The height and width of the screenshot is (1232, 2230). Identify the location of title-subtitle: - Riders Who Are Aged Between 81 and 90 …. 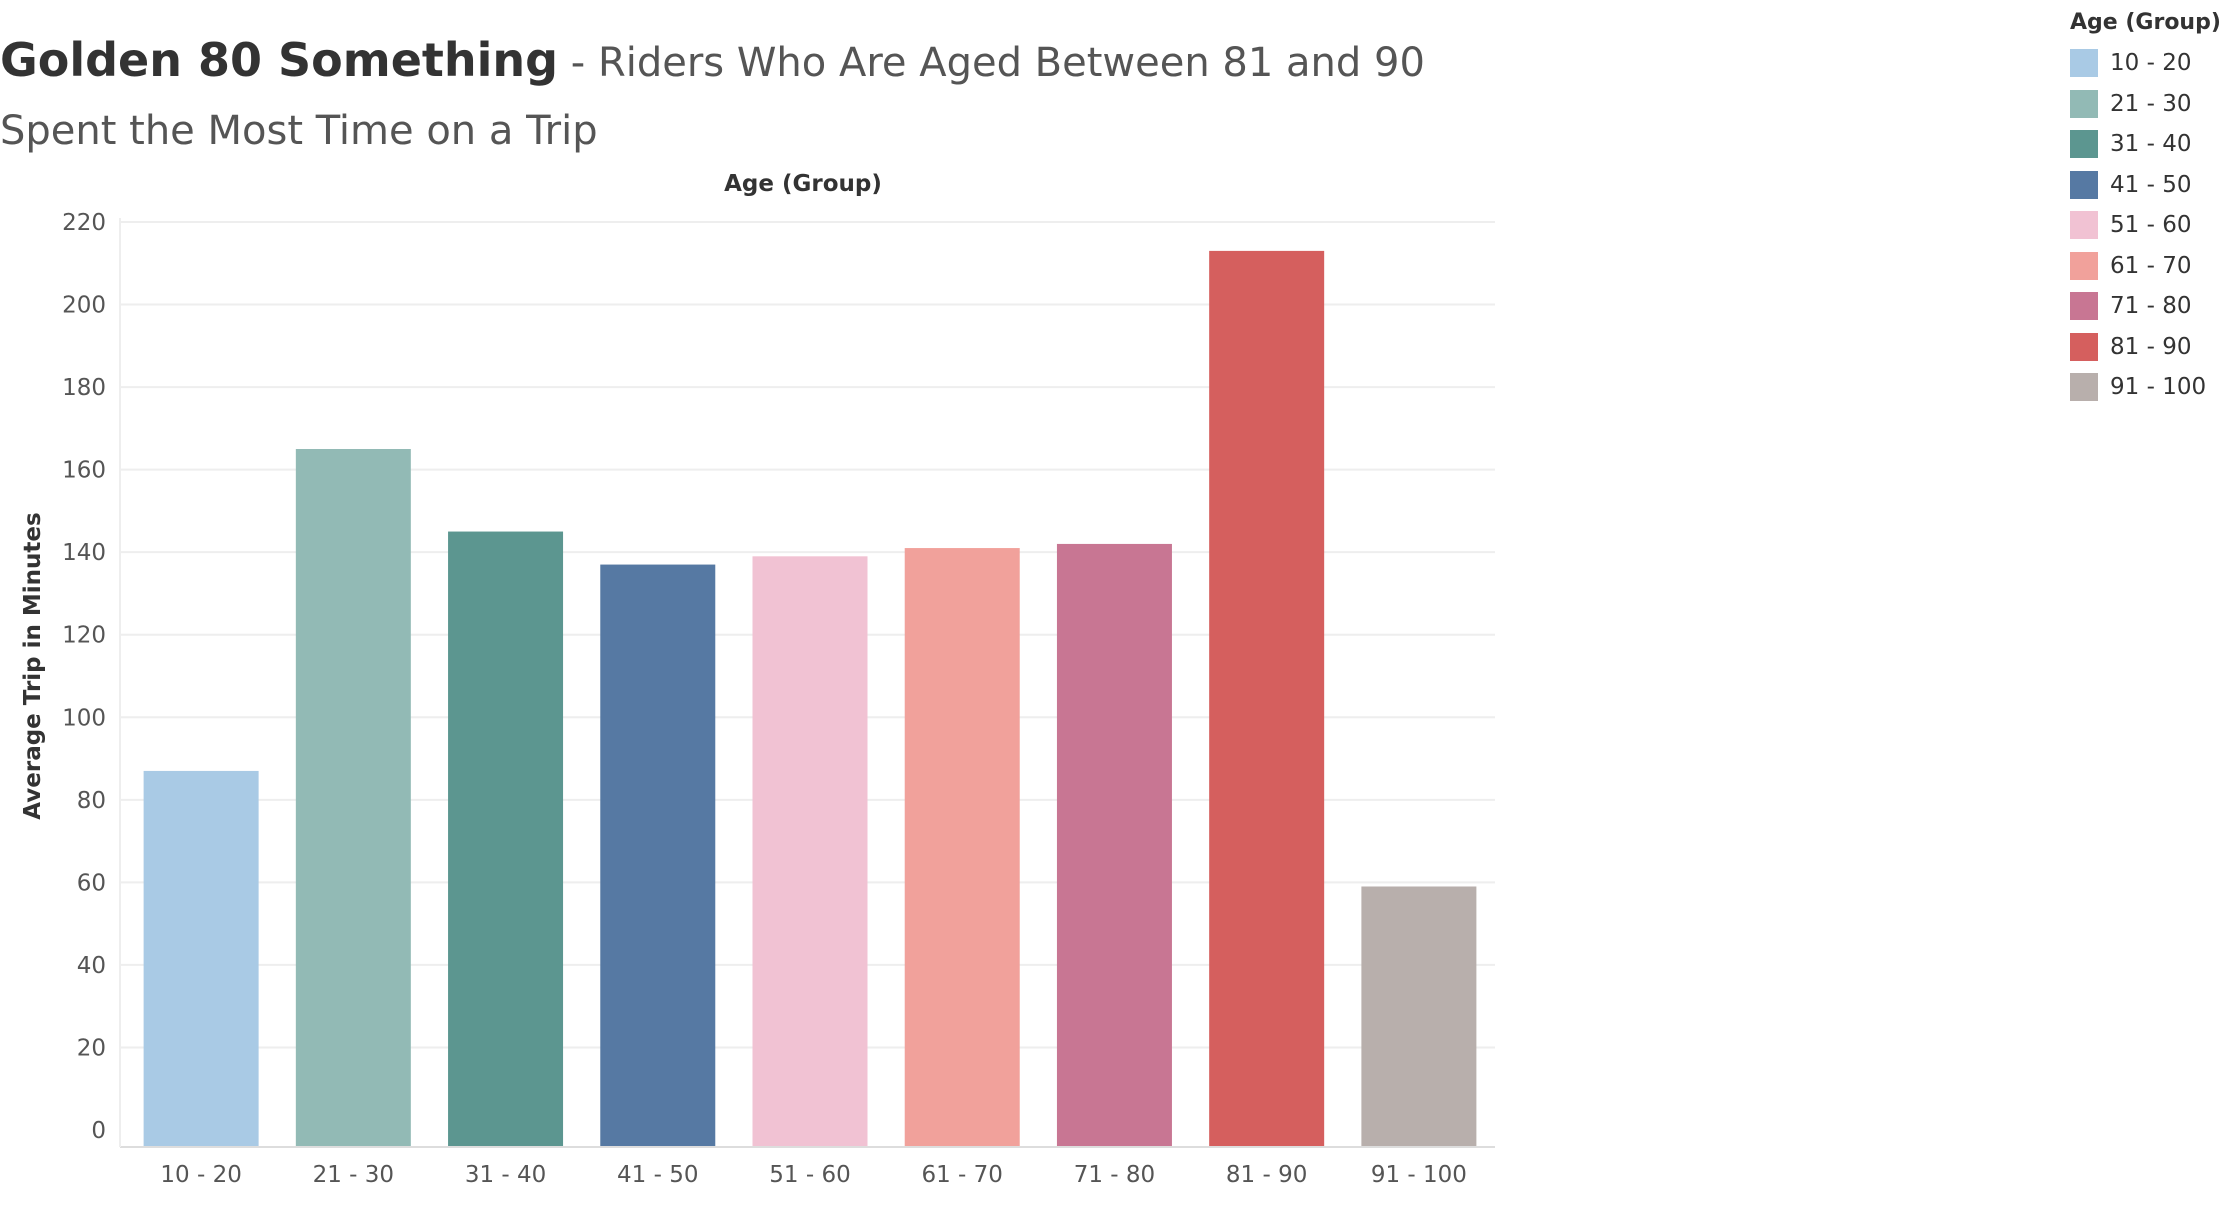
(712, 97).